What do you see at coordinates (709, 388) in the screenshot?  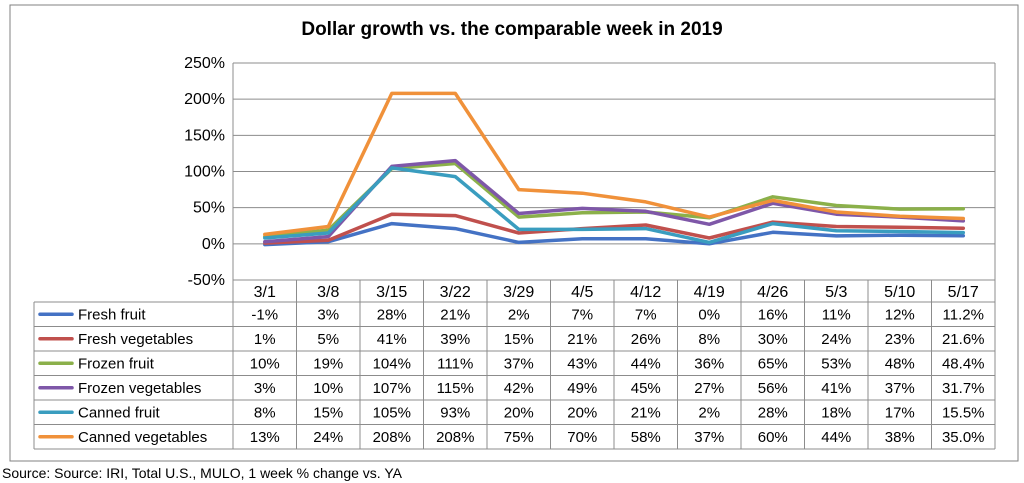 I see `table-cell: 27%` at bounding box center [709, 388].